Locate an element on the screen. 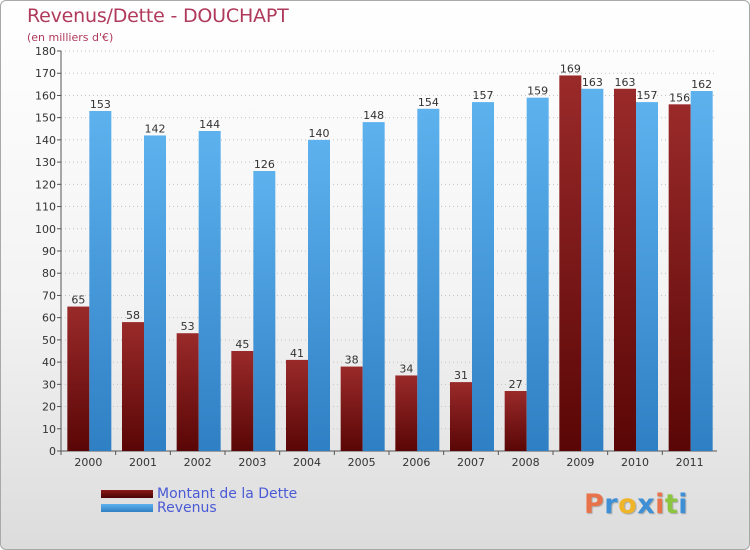 The image size is (750, 550). y-tick-label: 180 is located at coordinates (45, 51).